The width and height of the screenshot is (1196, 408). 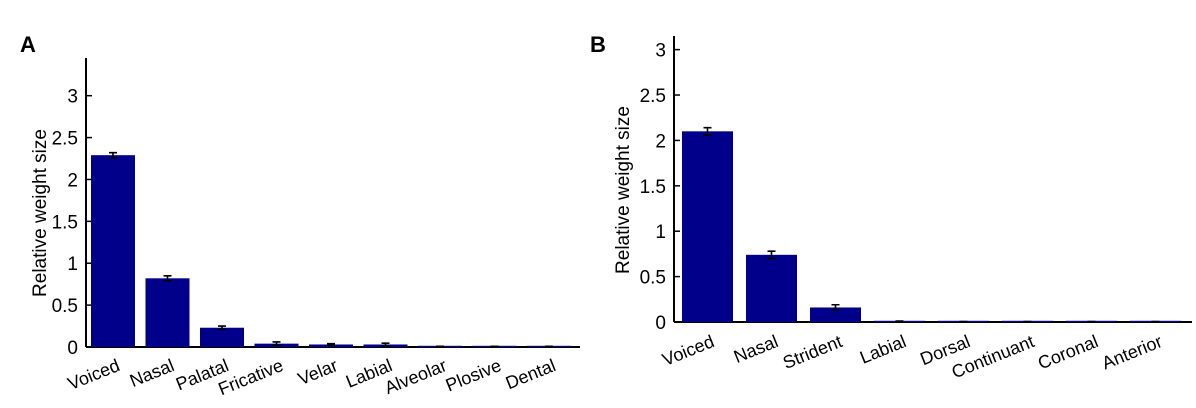 What do you see at coordinates (653, 96) in the screenshot?
I see `panel-b-y-tick-label: 2.5` at bounding box center [653, 96].